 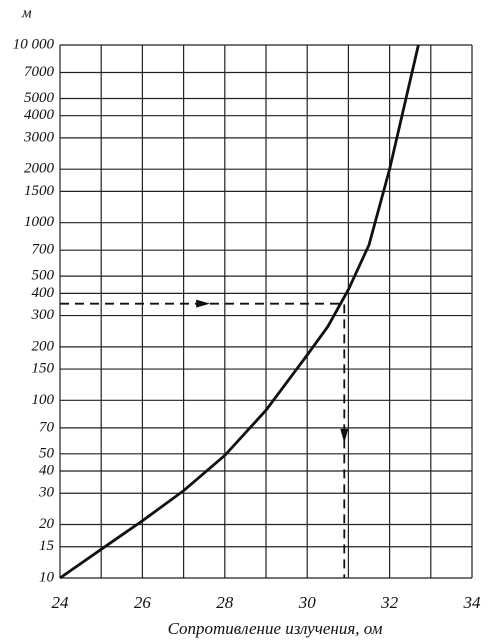 What do you see at coordinates (47, 577) in the screenshot?
I see `y-tick-label: 10` at bounding box center [47, 577].